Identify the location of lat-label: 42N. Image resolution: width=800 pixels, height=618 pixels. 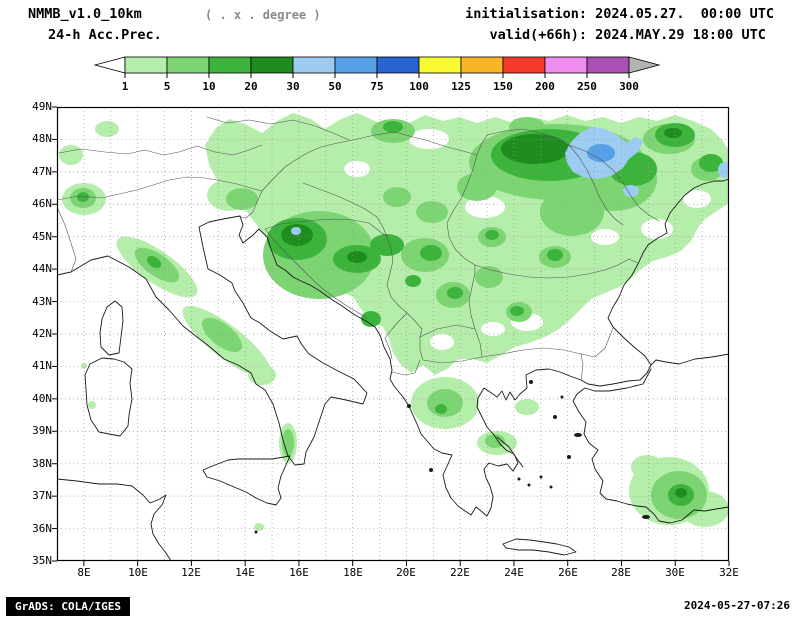
(42, 333).